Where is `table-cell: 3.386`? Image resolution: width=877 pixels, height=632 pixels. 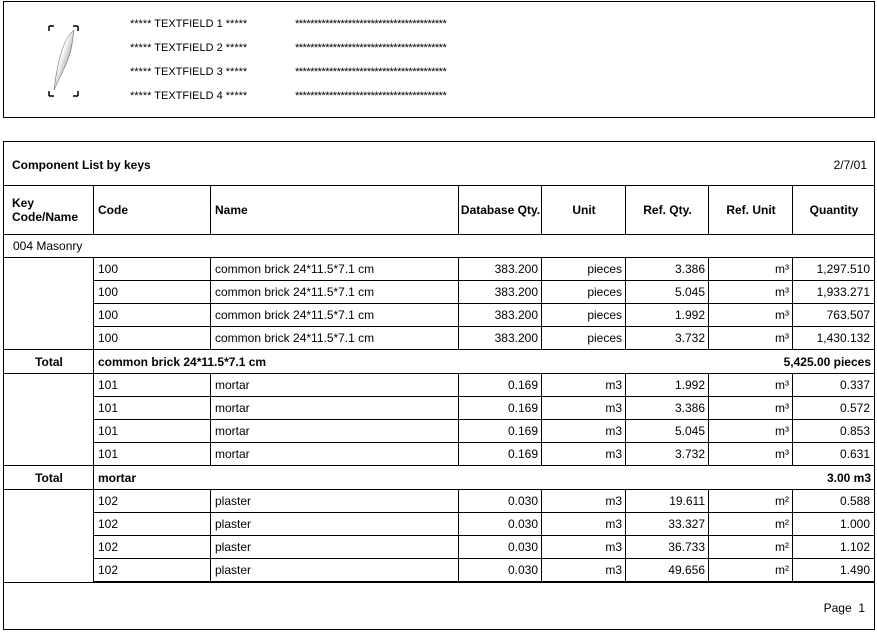 table-cell: 3.386 is located at coordinates (667, 408).